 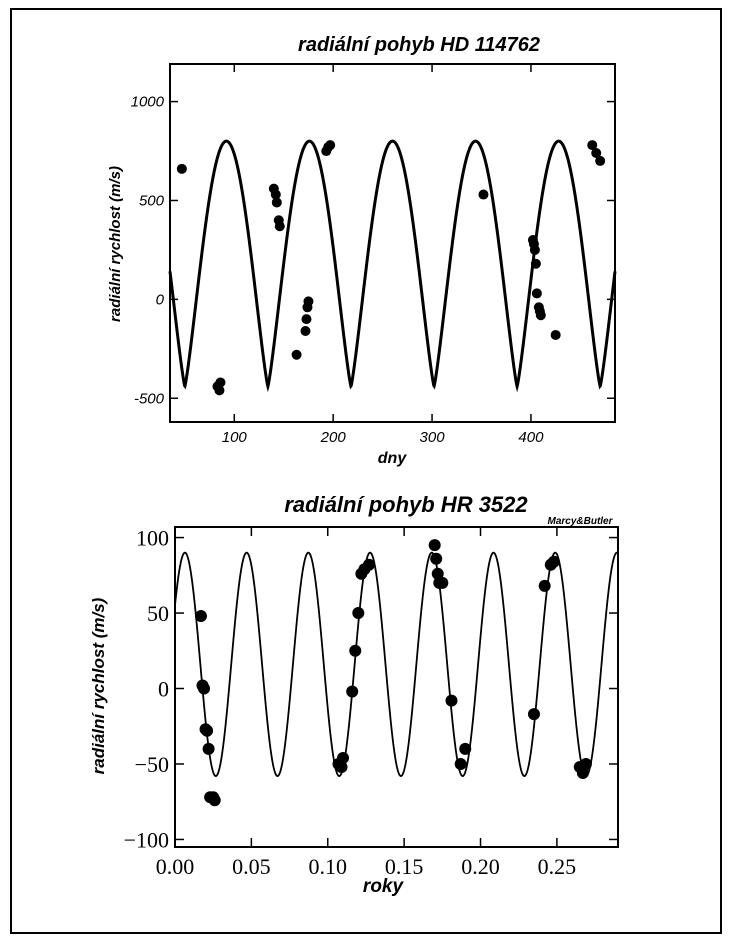 I want to click on x-tick-label: 0.15, so click(x=404, y=866).